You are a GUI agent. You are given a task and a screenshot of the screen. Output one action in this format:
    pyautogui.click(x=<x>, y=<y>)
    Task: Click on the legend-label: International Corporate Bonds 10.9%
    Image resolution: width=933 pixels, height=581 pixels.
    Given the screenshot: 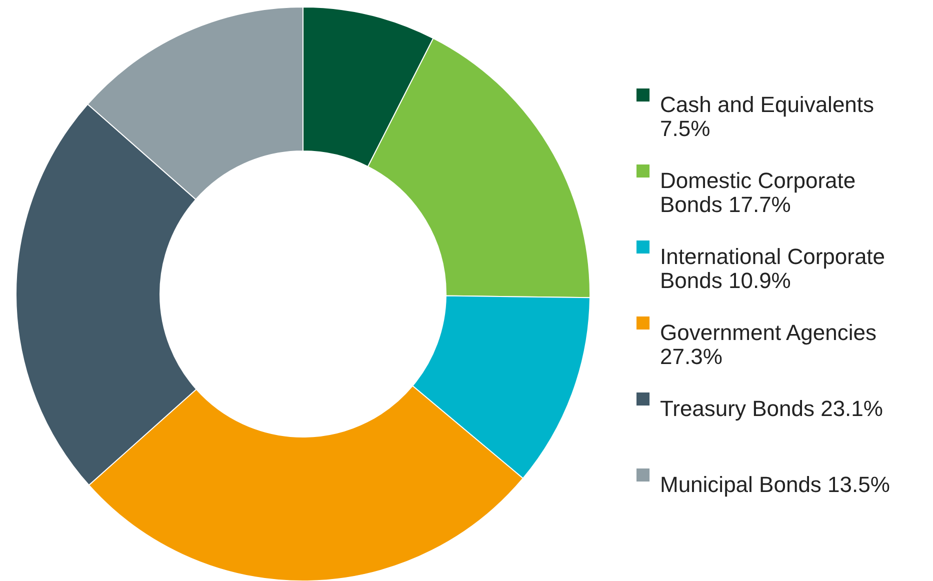 What is the action you would take?
    pyautogui.click(x=773, y=268)
    